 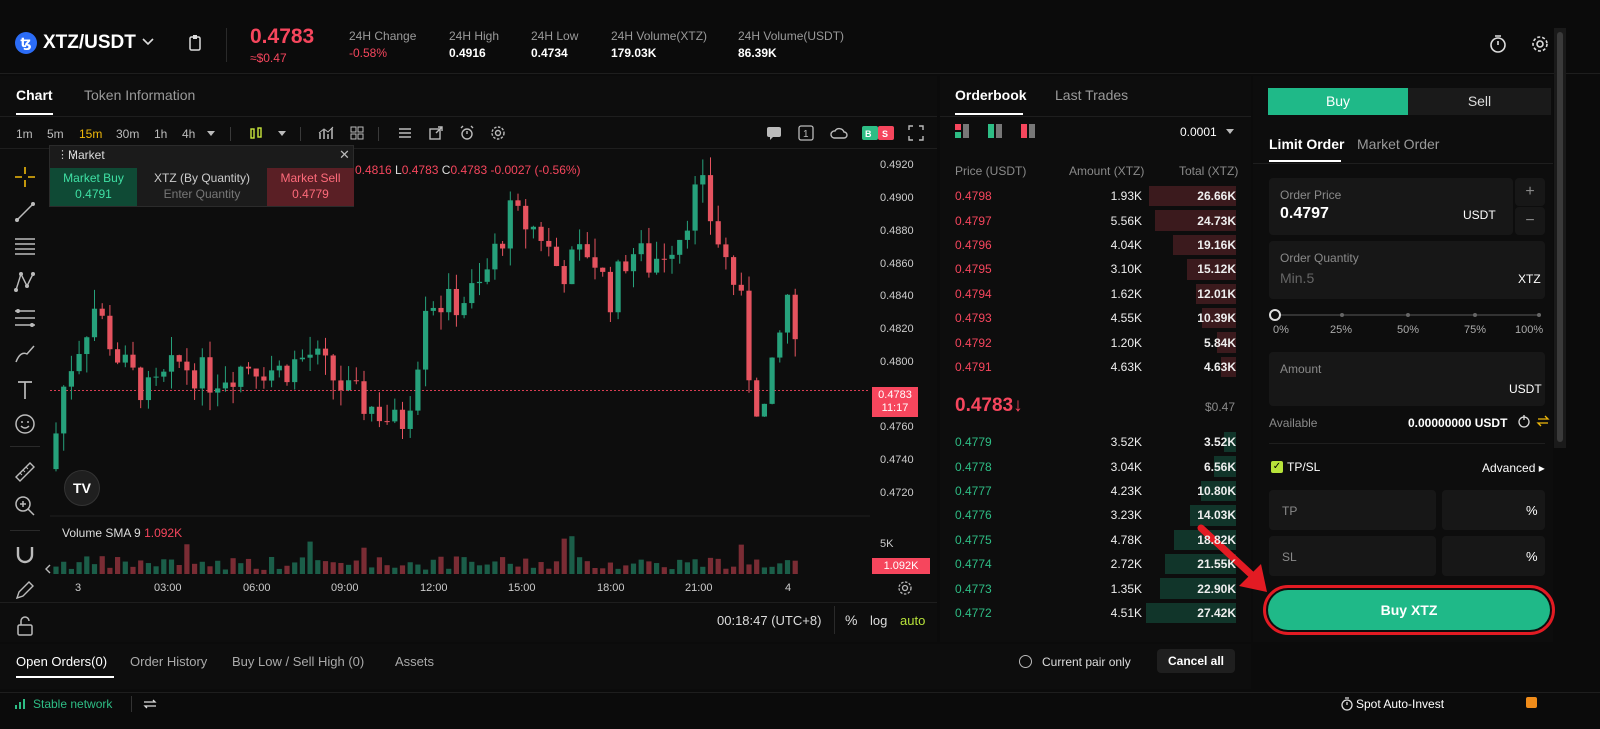 What do you see at coordinates (1093, 588) in the screenshot?
I see `bid-row: 0.4773 1.35K 22.90K` at bounding box center [1093, 588].